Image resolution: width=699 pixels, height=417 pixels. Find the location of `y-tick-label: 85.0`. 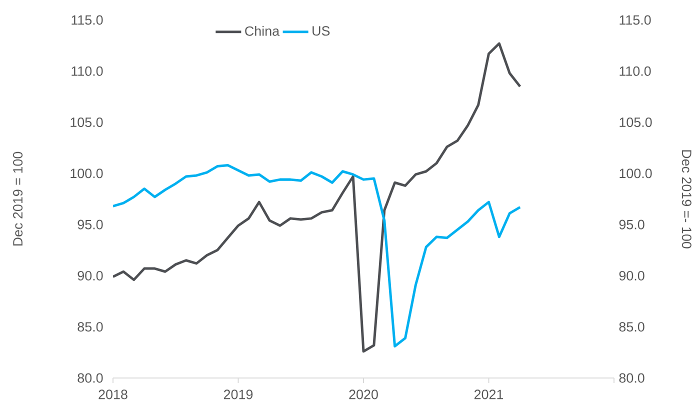

y-tick-label: 85.0 is located at coordinates (90, 327).